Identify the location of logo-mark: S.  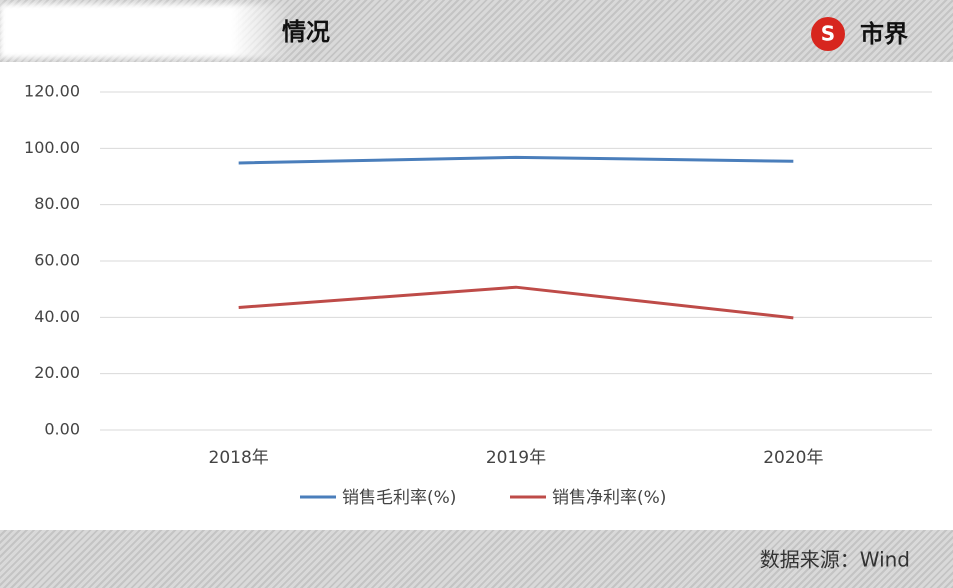
(828, 34).